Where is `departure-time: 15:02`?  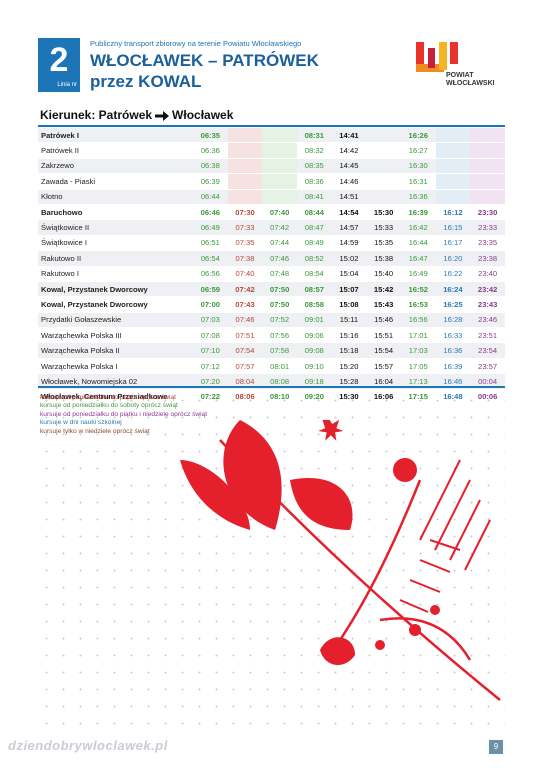
departure-time: 15:02 is located at coordinates (349, 258).